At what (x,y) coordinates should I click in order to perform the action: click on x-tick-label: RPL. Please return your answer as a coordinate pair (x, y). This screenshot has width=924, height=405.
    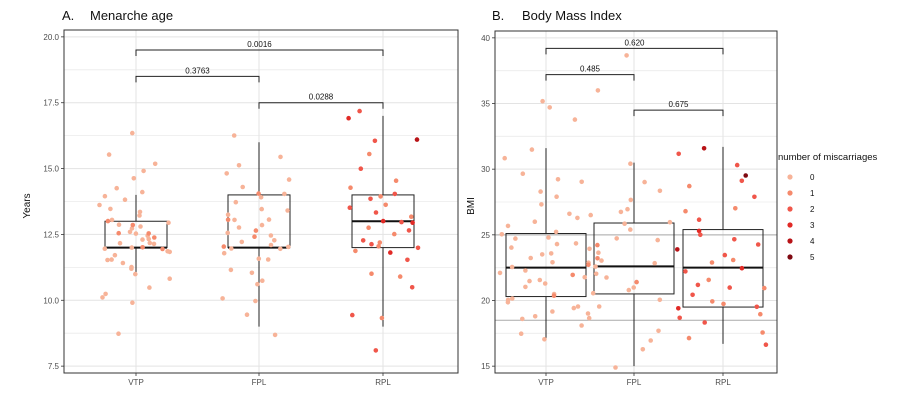
    Looking at the image, I should click on (383, 382).